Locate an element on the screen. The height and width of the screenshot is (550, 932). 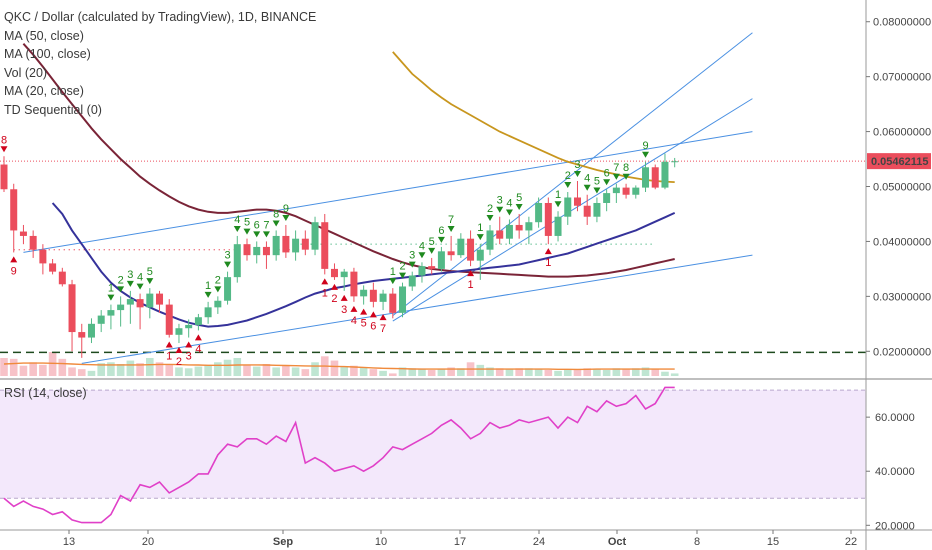
price-tick-label: 0.06000000 is located at coordinates (902, 133).